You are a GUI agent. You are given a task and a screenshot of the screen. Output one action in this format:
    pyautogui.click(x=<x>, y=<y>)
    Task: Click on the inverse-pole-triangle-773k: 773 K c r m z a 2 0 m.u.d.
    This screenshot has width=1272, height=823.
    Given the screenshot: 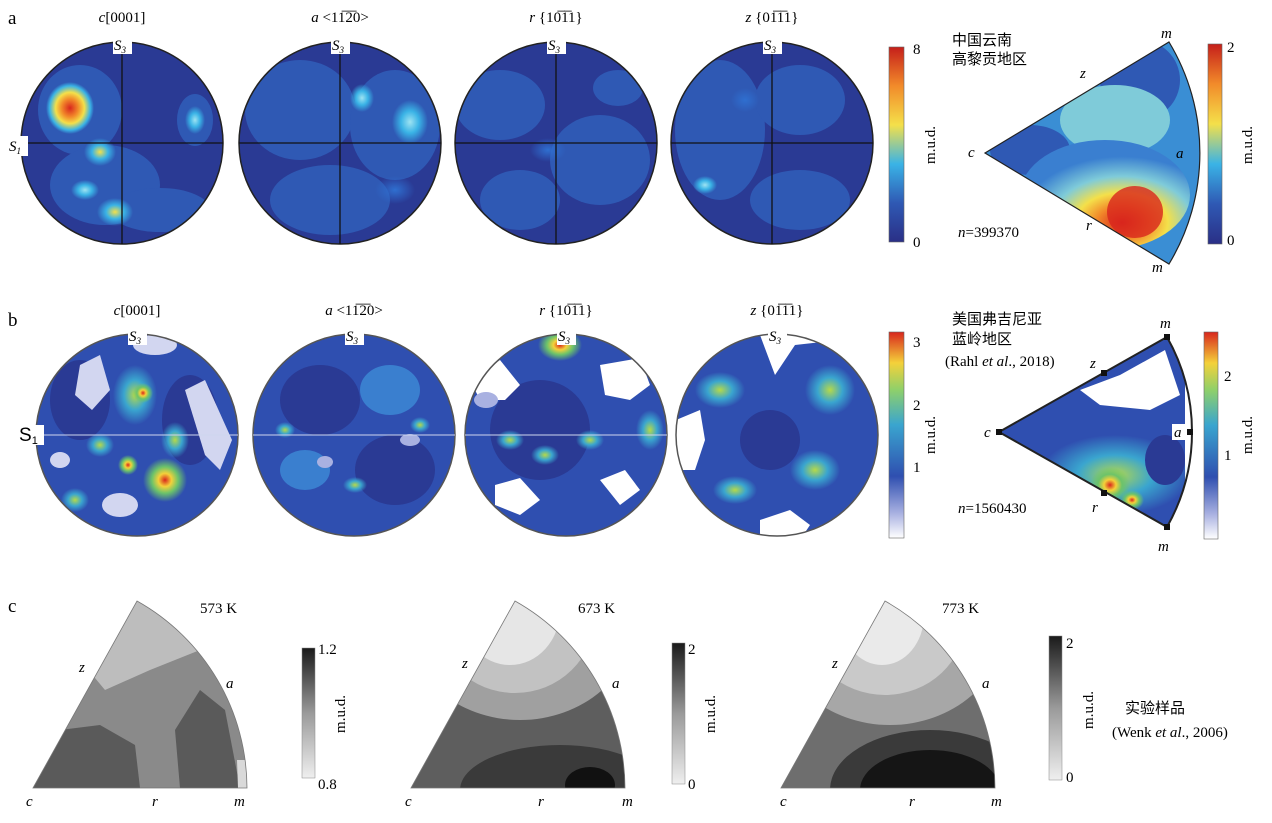 What is the action you would take?
    pyautogui.click(x=938, y=705)
    